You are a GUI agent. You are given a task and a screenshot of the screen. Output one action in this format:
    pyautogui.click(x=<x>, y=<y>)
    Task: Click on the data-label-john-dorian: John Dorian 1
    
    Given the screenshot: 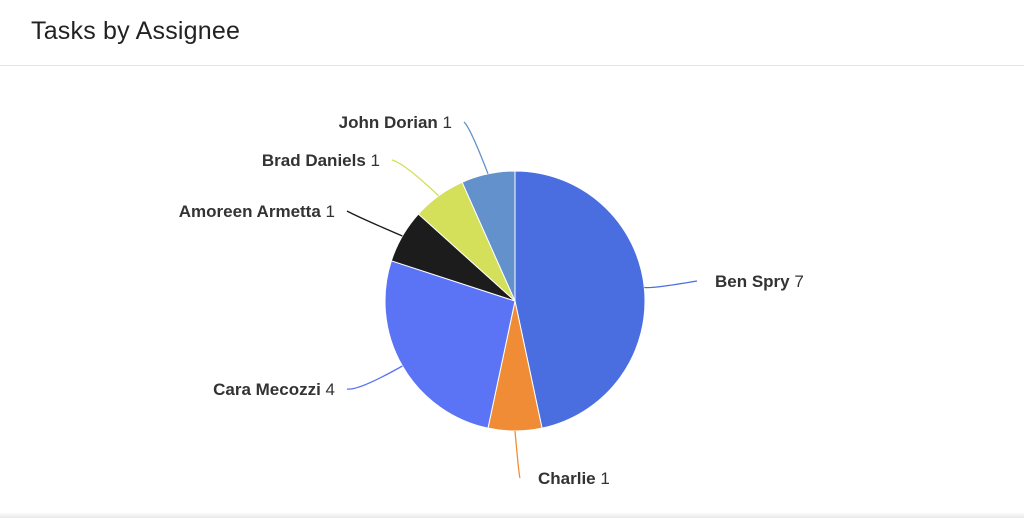 What is the action you would take?
    pyautogui.click(x=395, y=122)
    